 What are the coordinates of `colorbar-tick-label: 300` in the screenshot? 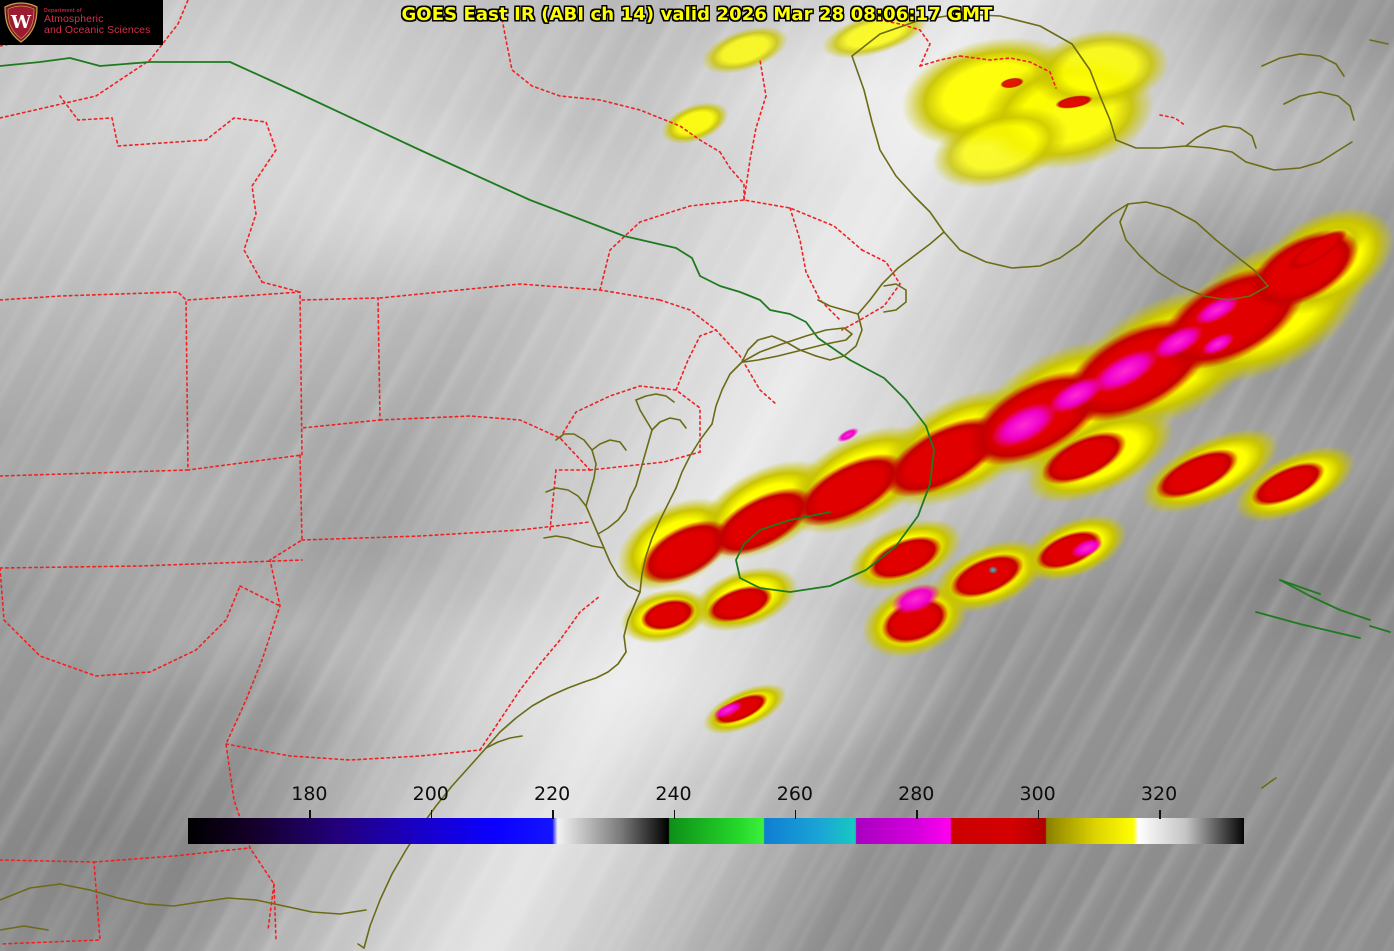 It's located at (1037, 794).